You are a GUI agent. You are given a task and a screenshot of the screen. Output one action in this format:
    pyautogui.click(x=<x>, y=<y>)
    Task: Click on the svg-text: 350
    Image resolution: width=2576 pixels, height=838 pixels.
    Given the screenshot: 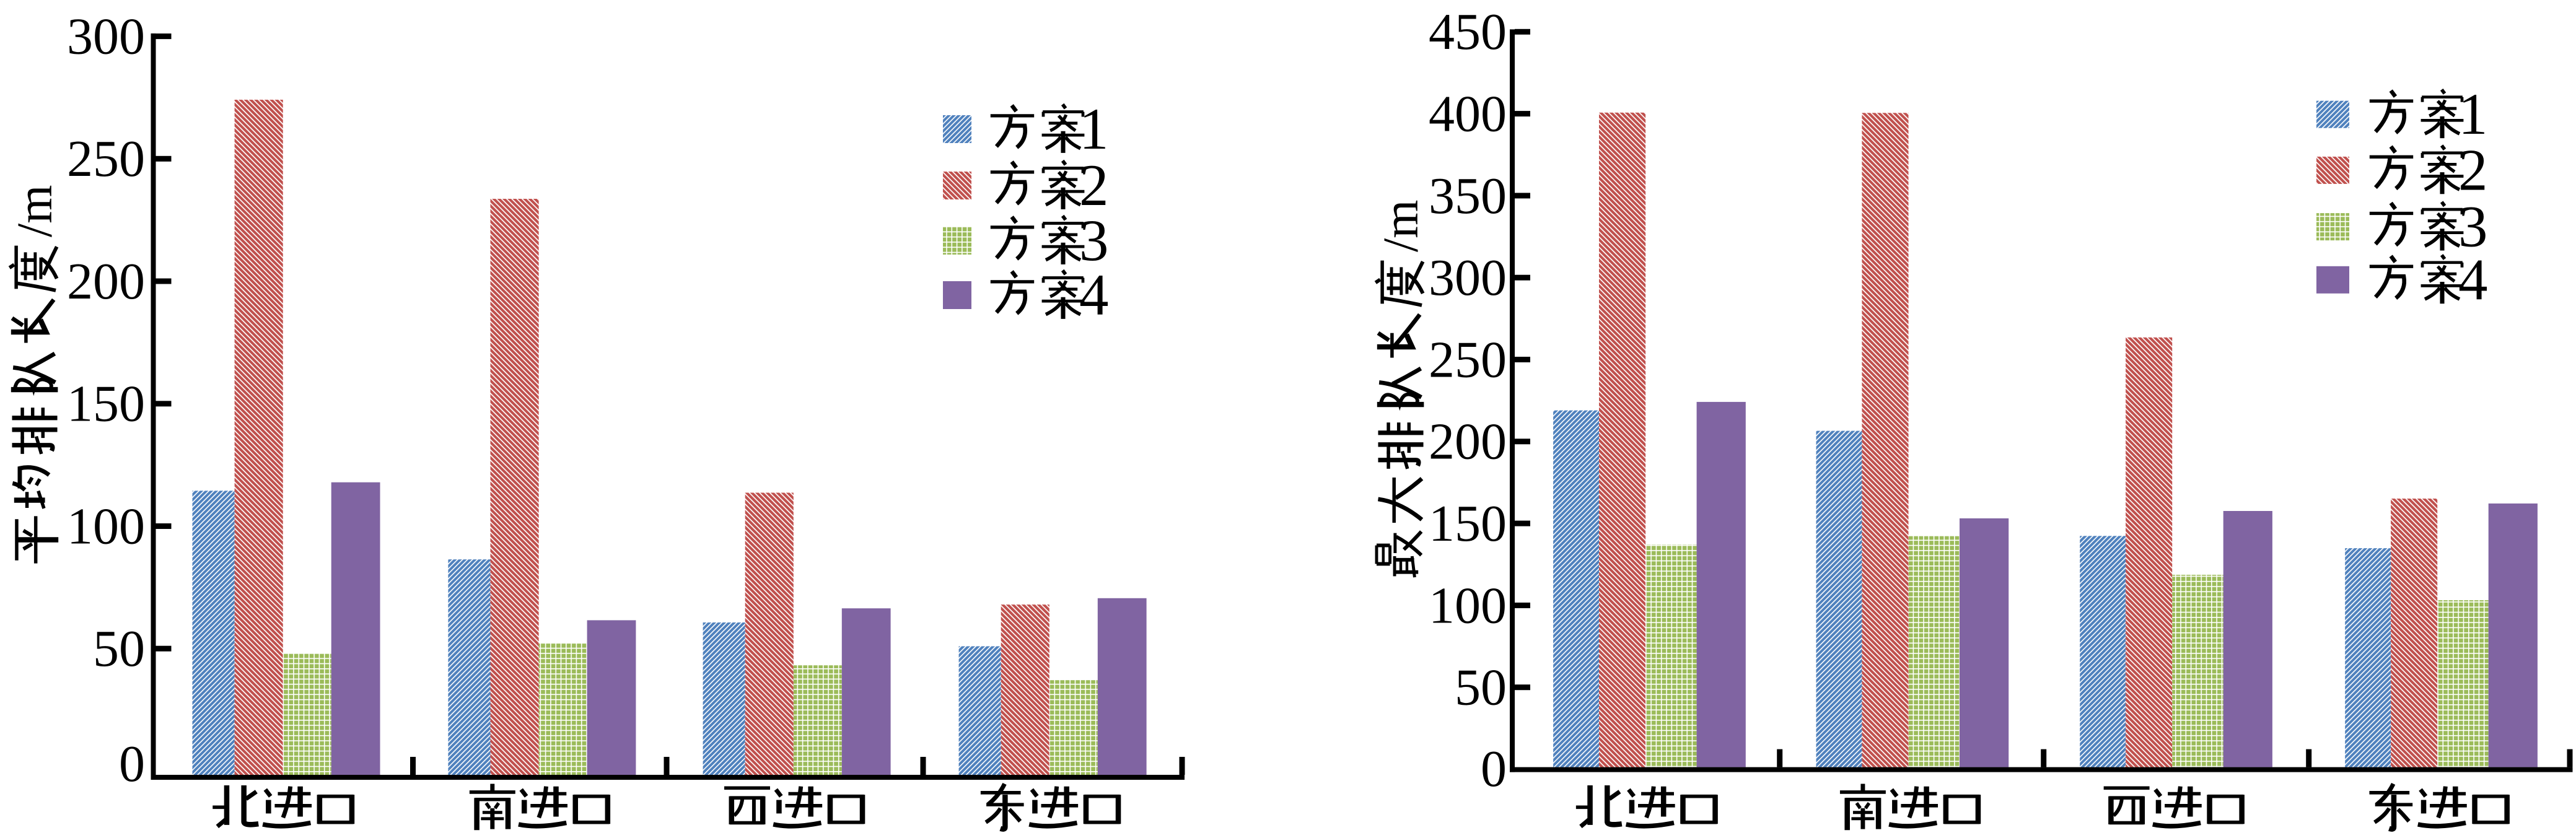 What is the action you would take?
    pyautogui.click(x=1468, y=196)
    